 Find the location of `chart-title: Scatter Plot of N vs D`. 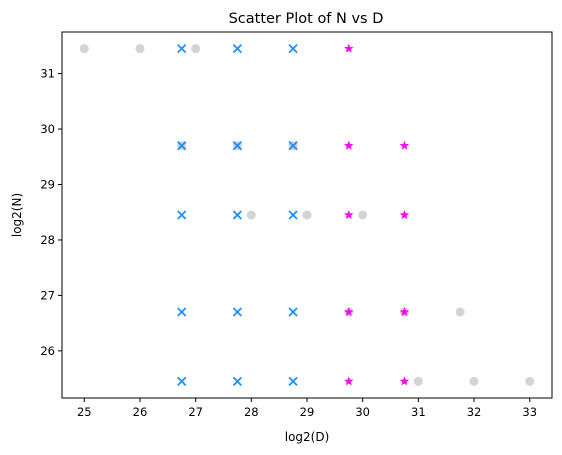

chart-title: Scatter Plot of N vs D is located at coordinates (306, 19).